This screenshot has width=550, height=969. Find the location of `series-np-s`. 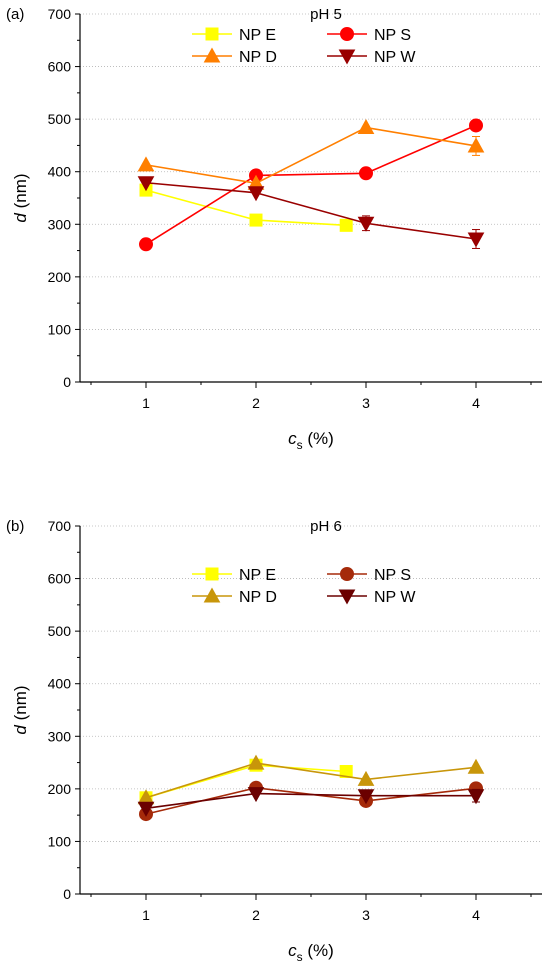

series-np-s is located at coordinates (311, 801).